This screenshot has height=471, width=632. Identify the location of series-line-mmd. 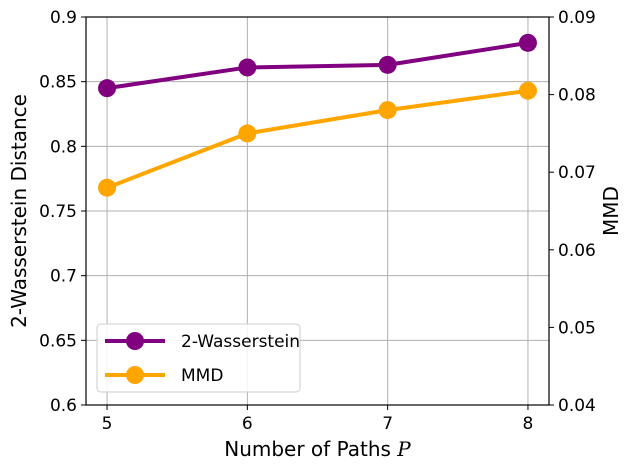
(317, 139).